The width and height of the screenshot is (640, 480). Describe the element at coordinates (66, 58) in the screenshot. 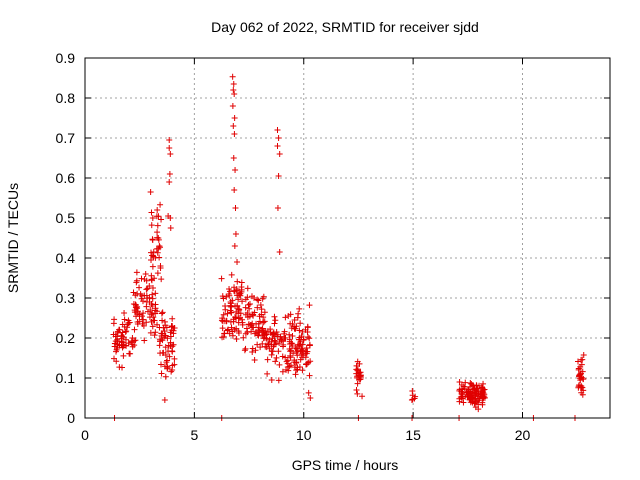

I see `y-tick-label: 0.9` at that location.